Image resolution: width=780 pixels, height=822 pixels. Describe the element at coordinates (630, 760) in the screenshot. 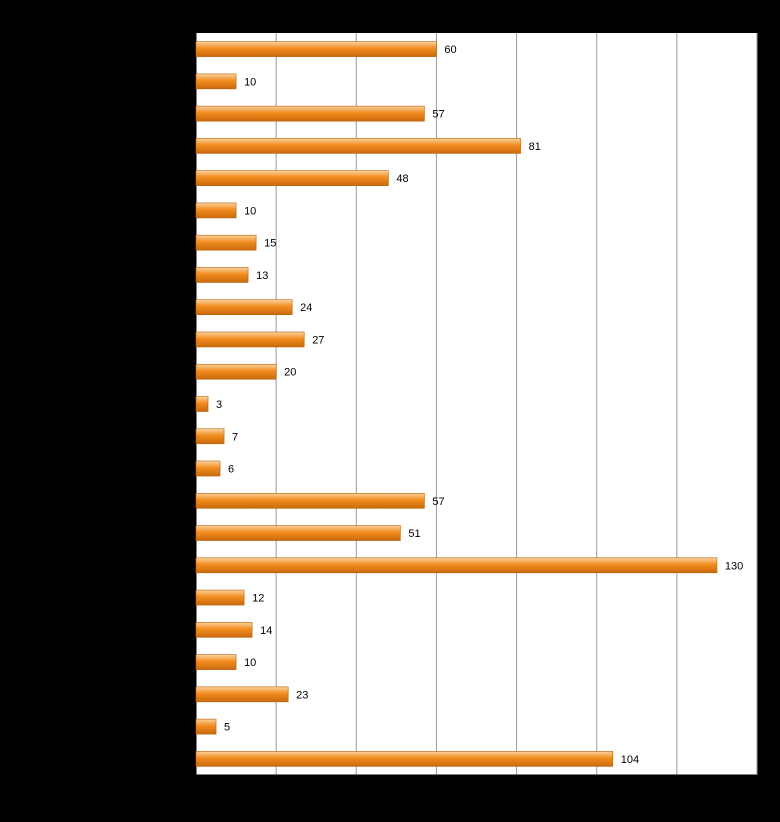

I see `data-label: 104` at that location.